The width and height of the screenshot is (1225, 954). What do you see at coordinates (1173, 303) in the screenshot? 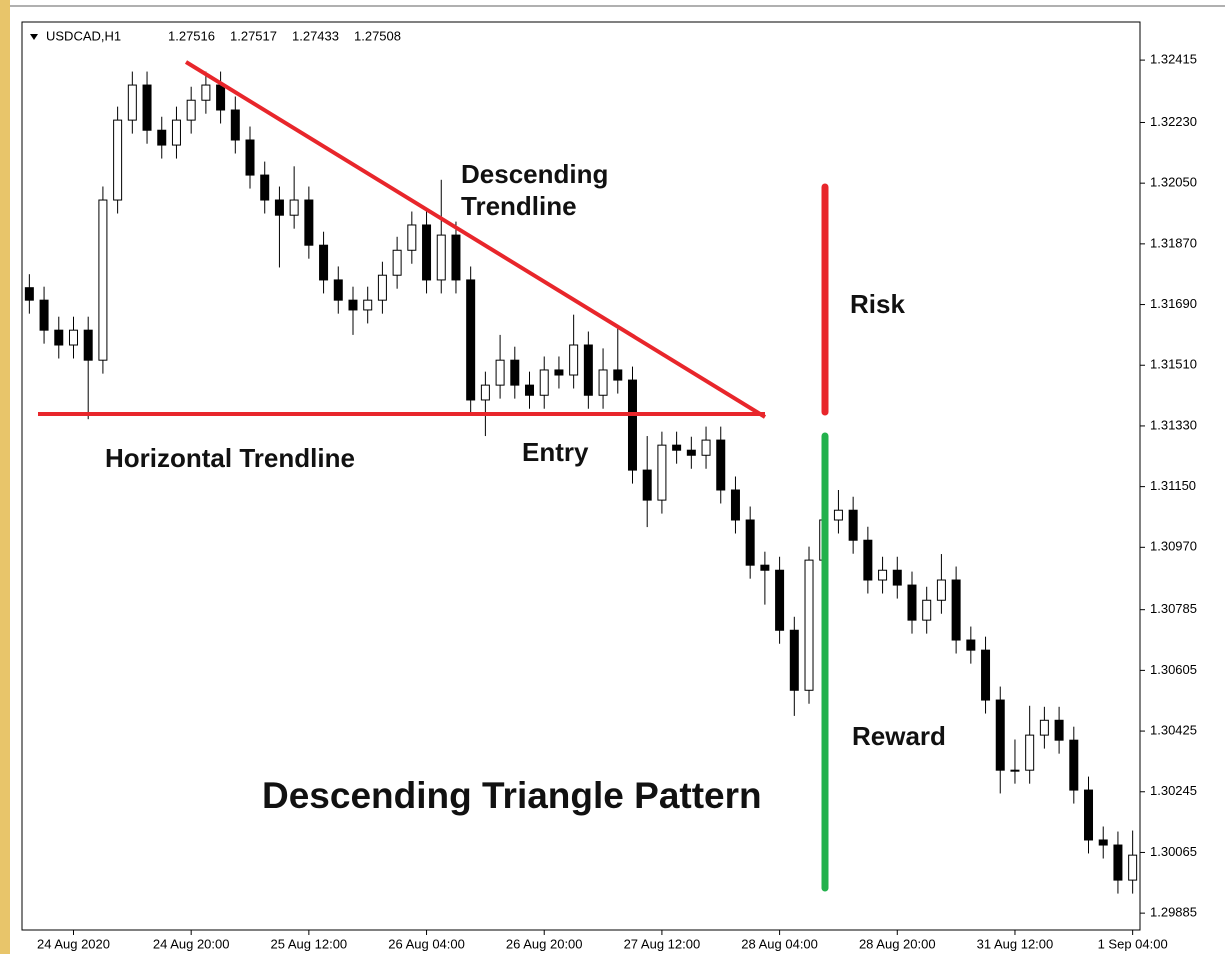
I see `y-tick-label: 1.31690` at bounding box center [1173, 303].